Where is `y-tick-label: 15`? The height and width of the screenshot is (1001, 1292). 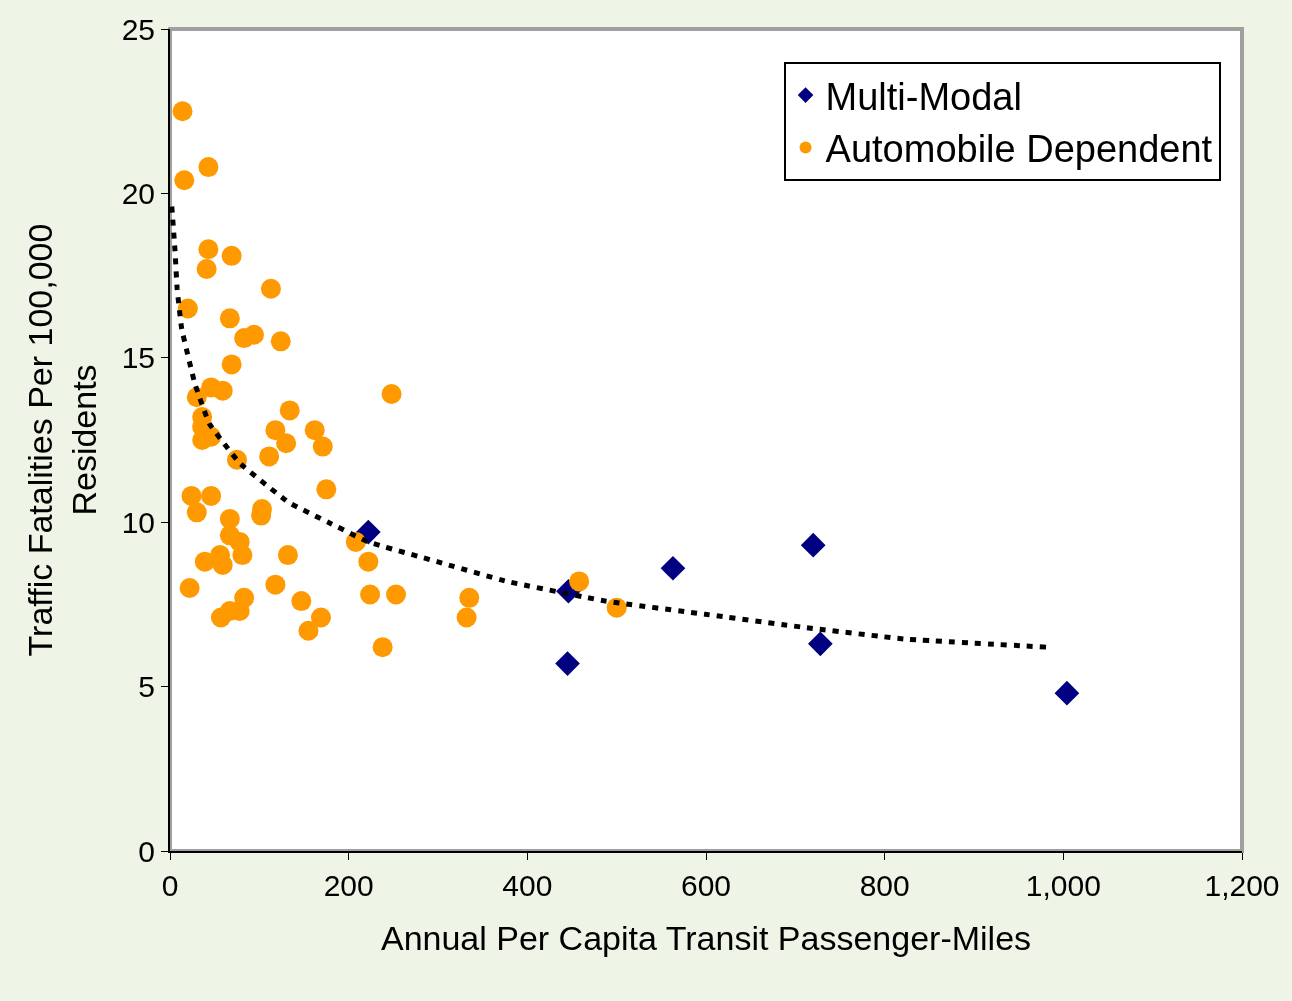 y-tick-label: 15 is located at coordinates (138, 358).